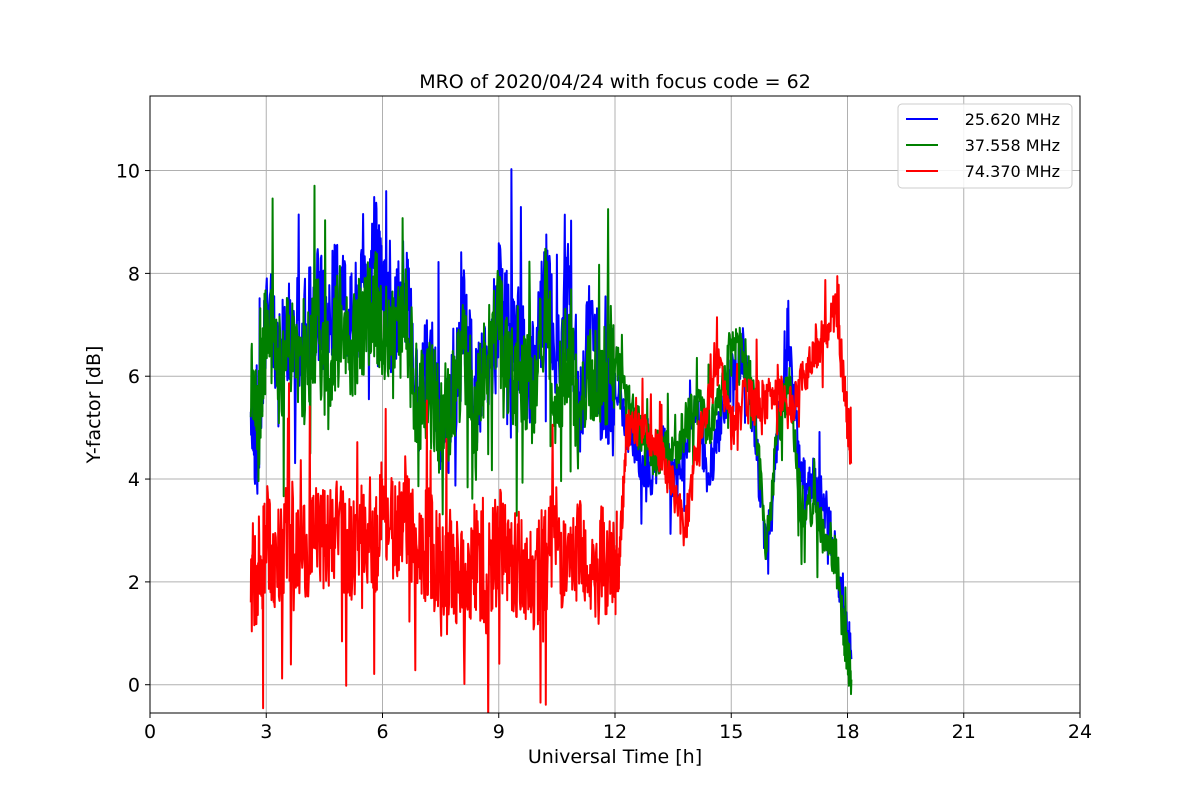  I want to click on legend: 25.620 MHz 37.558 MHz 74.370 MHz, so click(985, 146).